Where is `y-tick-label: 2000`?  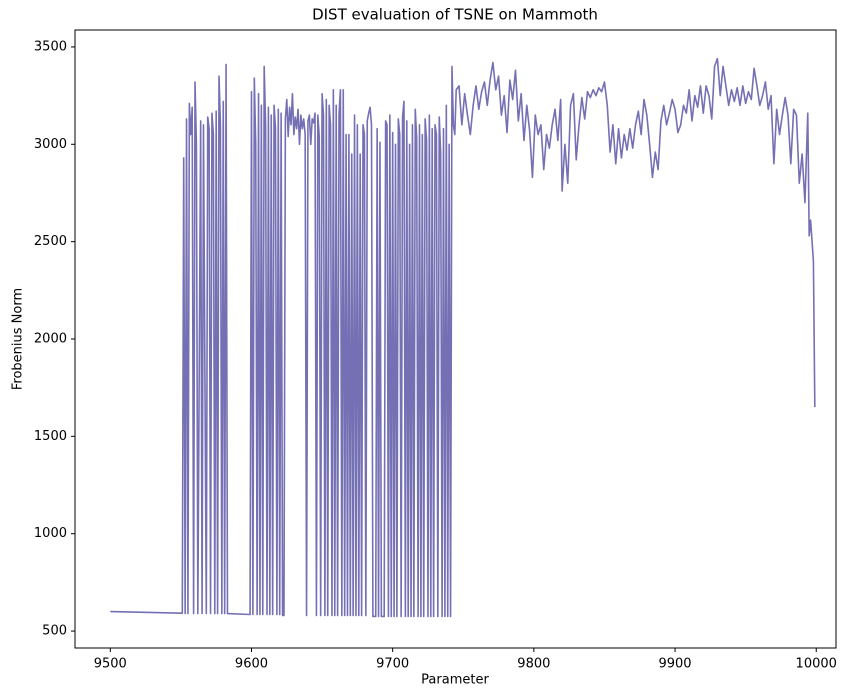 y-tick-label: 2000 is located at coordinates (50, 339).